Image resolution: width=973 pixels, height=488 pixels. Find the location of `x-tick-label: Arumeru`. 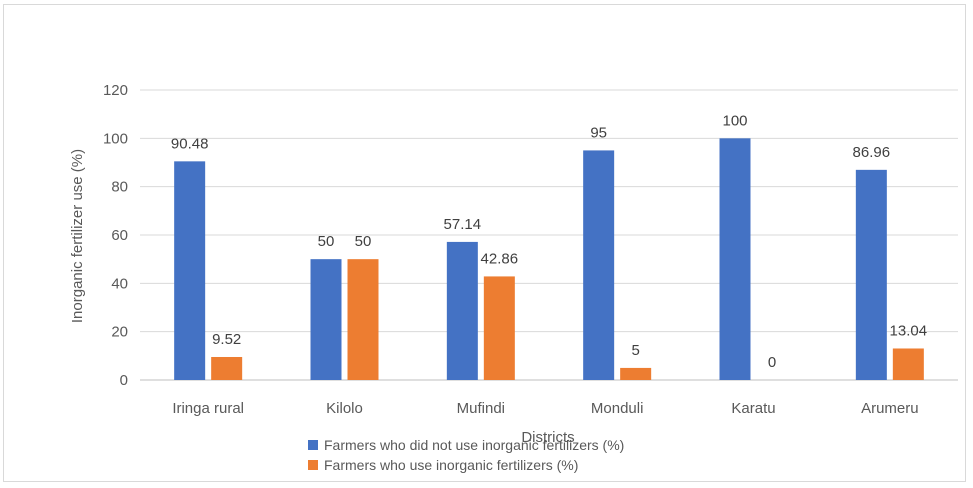

x-tick-label: Arumeru is located at coordinates (890, 408).